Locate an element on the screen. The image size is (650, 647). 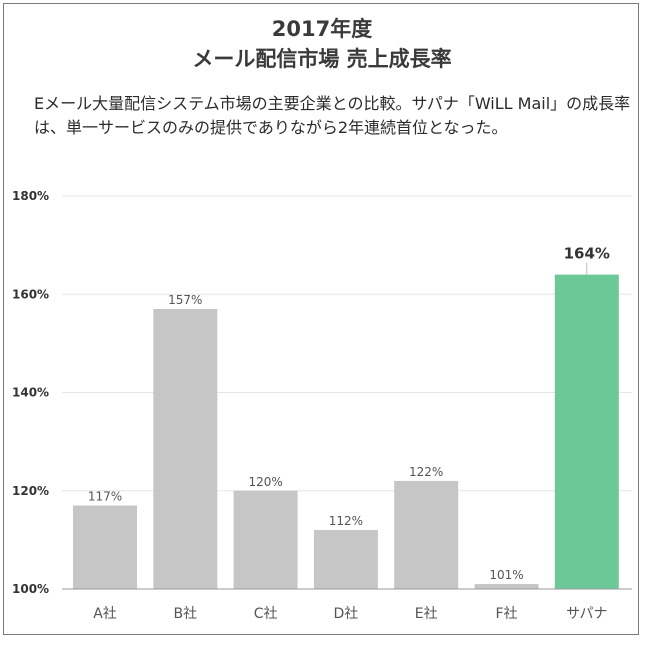
x-tick-label: サパナ is located at coordinates (586, 614).